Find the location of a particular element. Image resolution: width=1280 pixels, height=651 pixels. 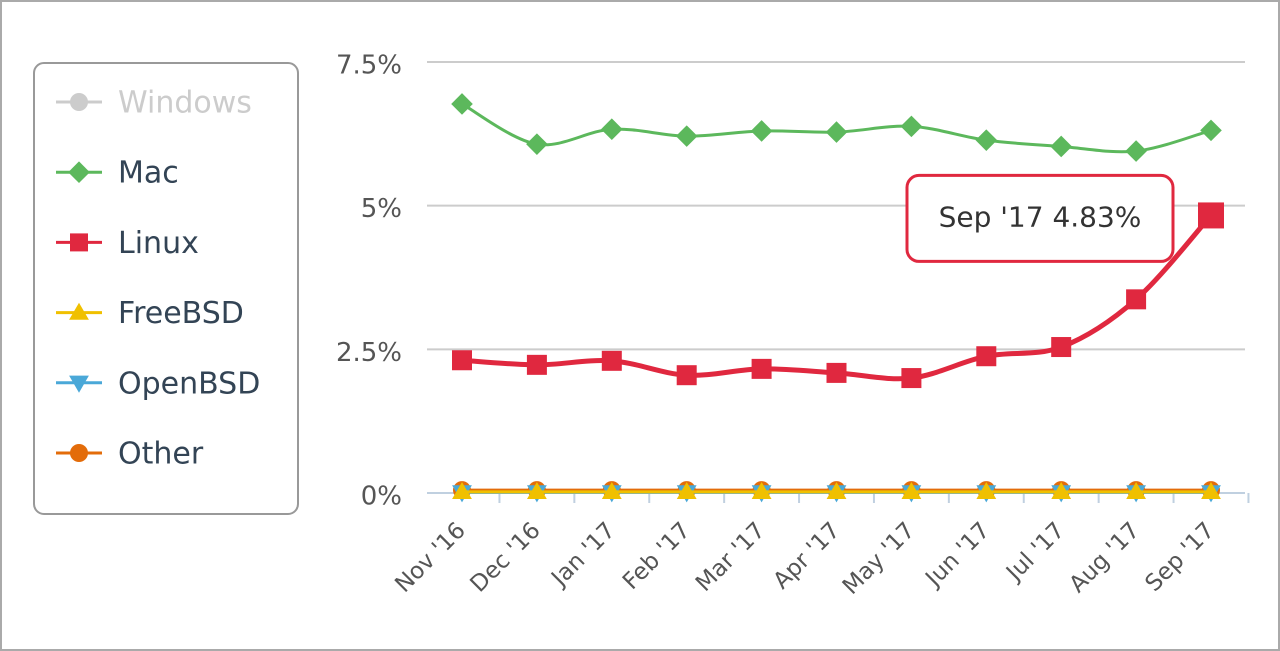

y-tick-label: 7.5% is located at coordinates (369, 66).